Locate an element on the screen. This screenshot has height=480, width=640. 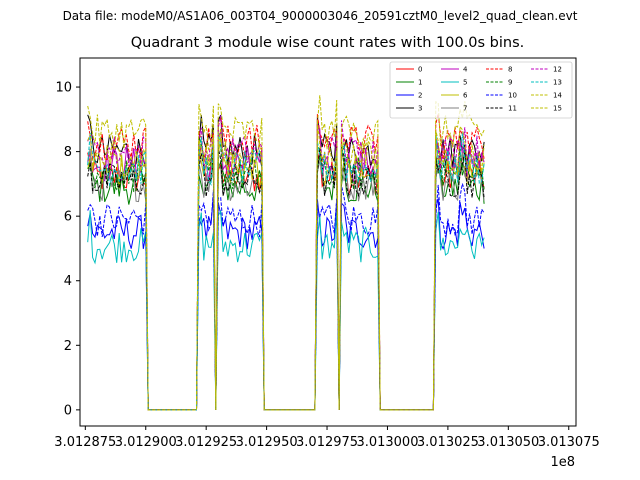
x-tick-label: 3.012875 is located at coordinates (85, 442).